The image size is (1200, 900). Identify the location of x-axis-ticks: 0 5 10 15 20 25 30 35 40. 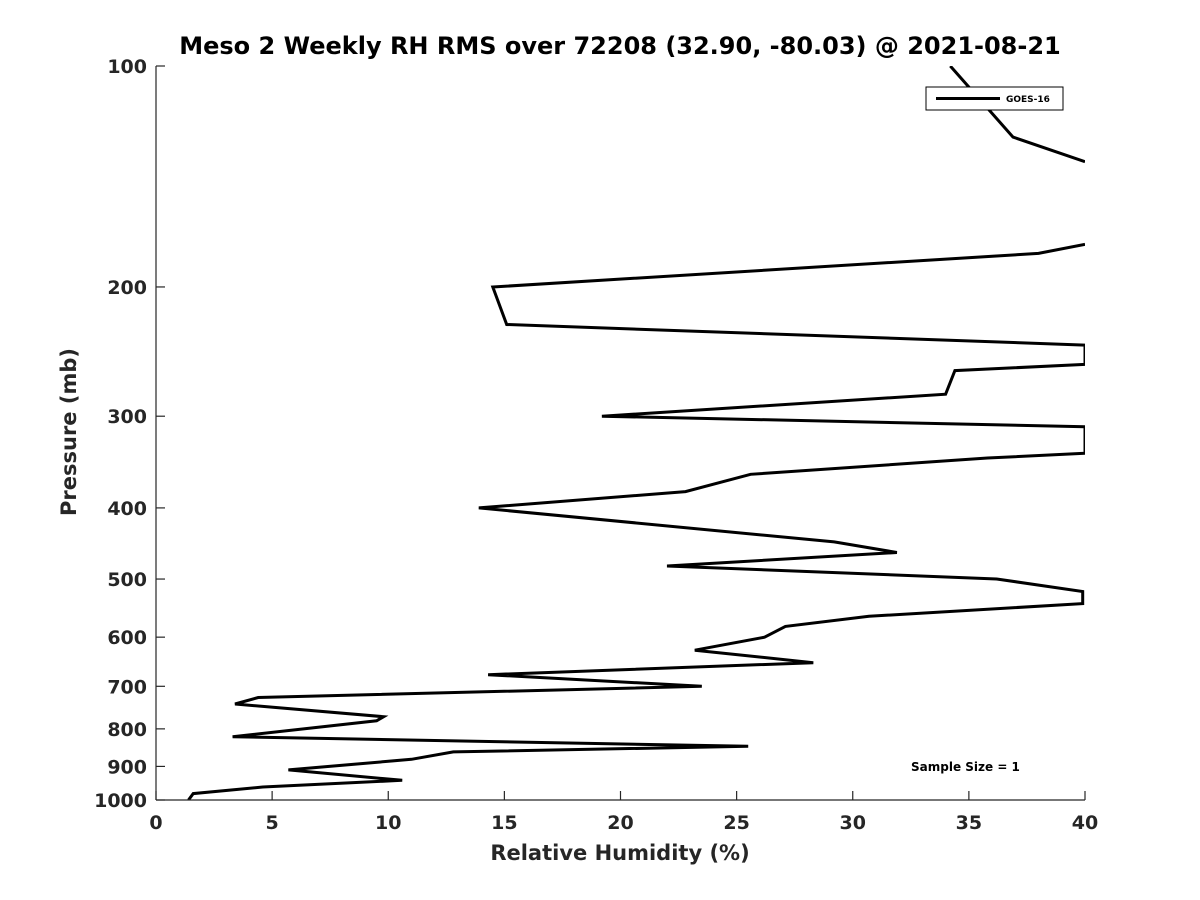
(623, 812).